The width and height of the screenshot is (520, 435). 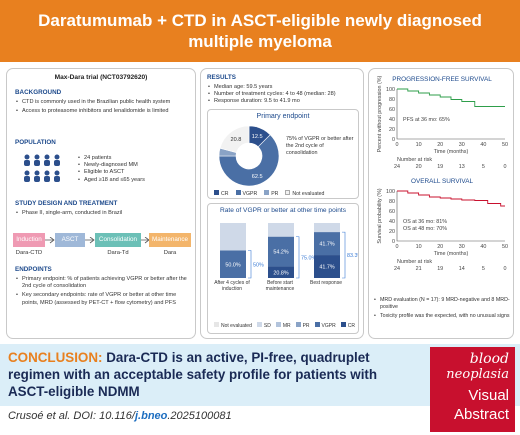 What do you see at coordinates (233, 264) in the screenshot?
I see `bar-segment-vgpr` at bounding box center [233, 264].